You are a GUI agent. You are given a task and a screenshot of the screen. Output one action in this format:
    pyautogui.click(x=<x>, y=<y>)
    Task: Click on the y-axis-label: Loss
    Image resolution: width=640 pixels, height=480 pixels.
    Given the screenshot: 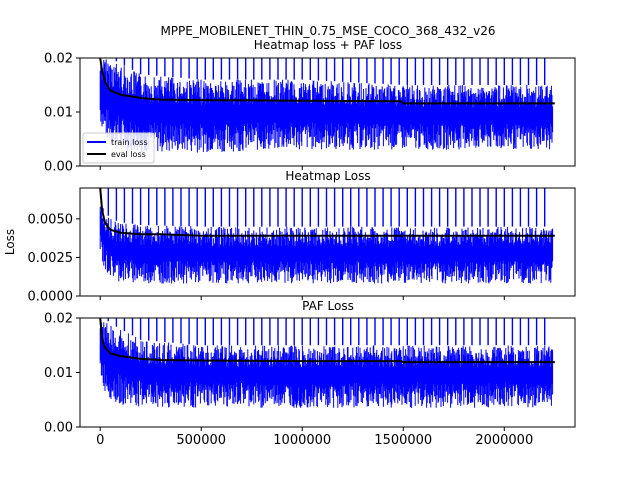 What is the action you would take?
    pyautogui.click(x=10, y=242)
    